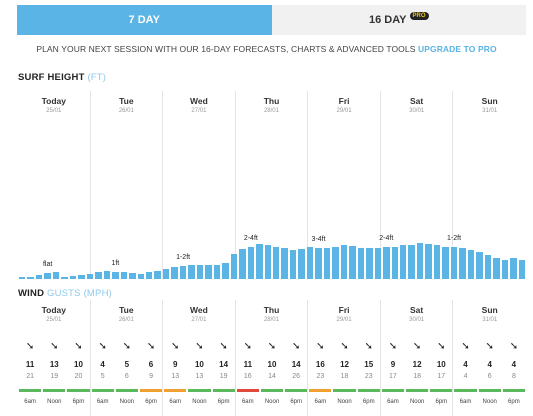 The height and width of the screenshot is (416, 533). I want to click on wind-day-name: Today, so click(53, 310).